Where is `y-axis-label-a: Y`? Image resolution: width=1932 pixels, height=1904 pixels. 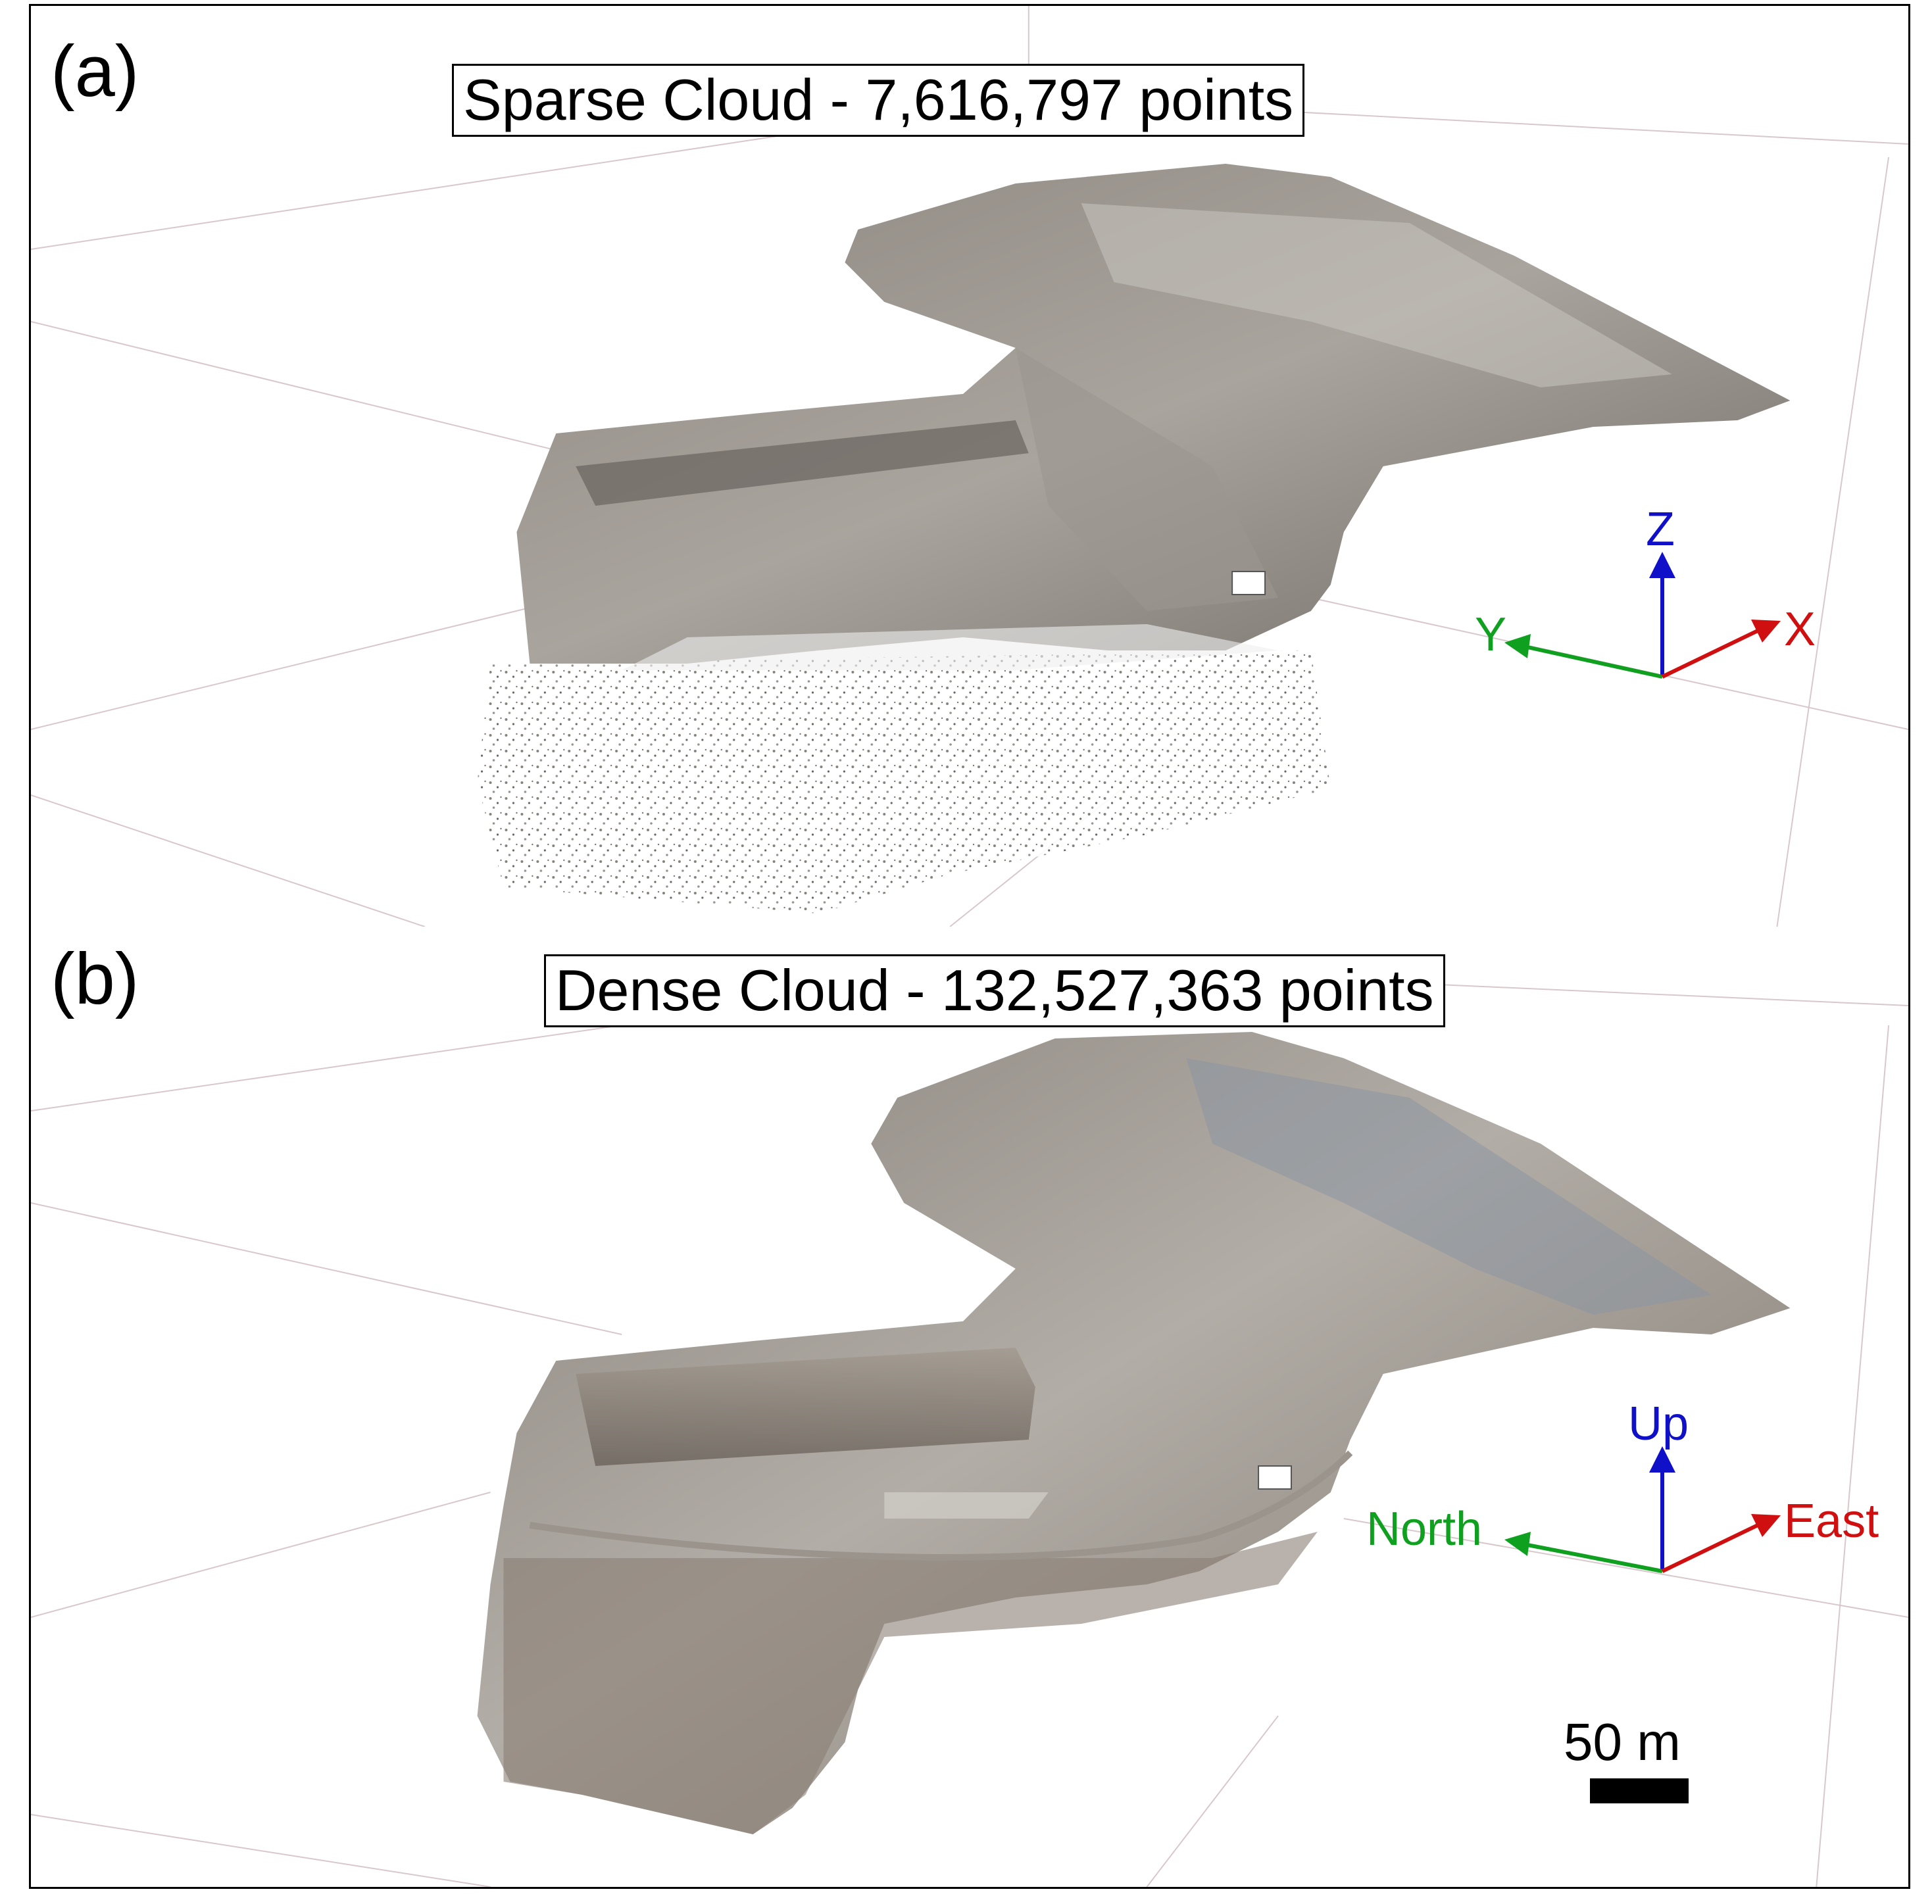
y-axis-label-a: Y is located at coordinates (1491, 634).